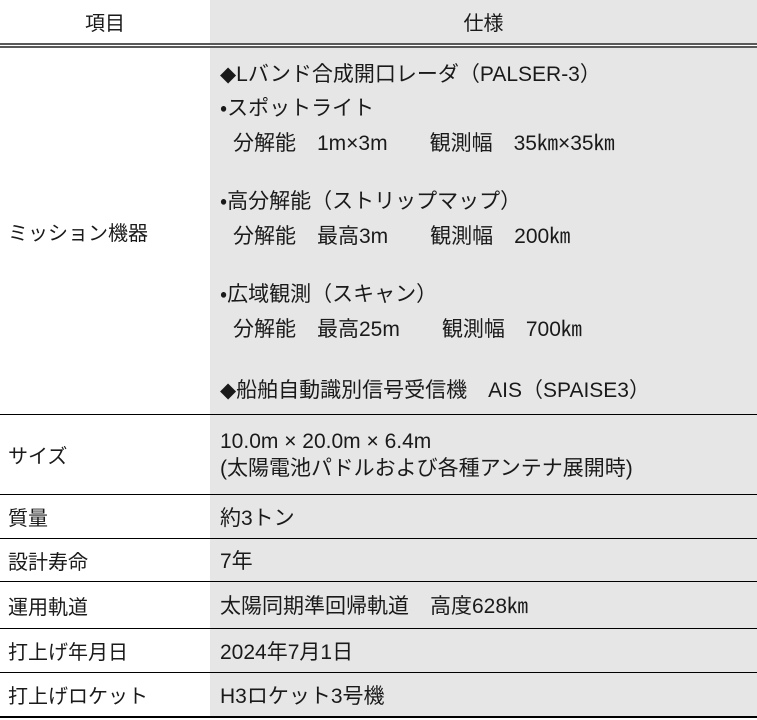  Describe the element at coordinates (371, 201) in the screenshot. I see `mission-mode-stripmap: ・高分解能（ストリップマップ）` at that location.